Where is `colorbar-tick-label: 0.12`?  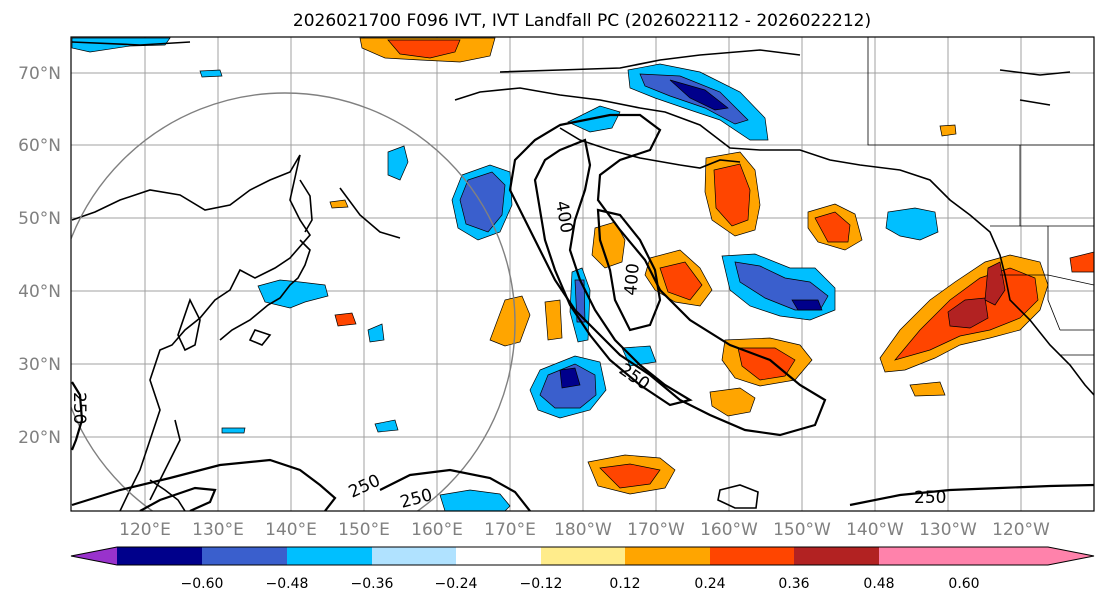 colorbar-tick-label: 0.12 is located at coordinates (624, 584).